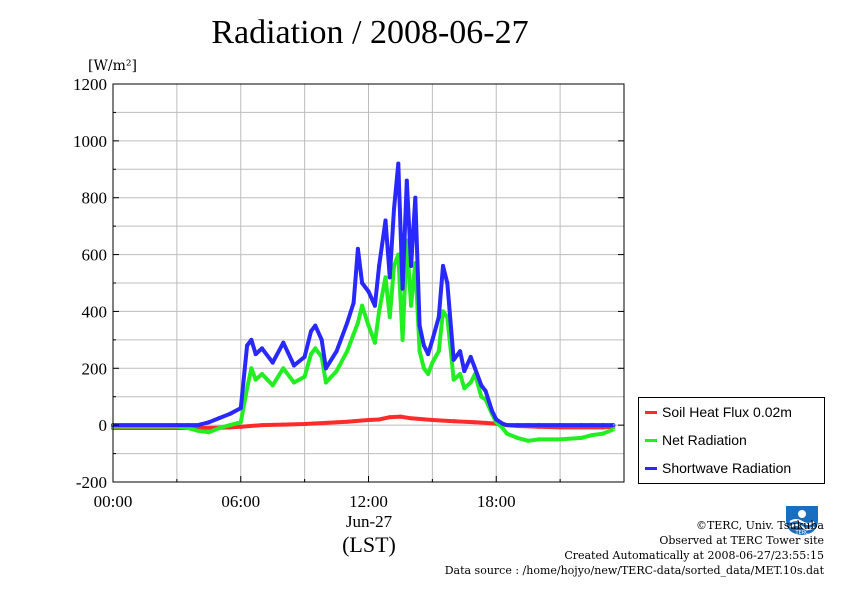 This screenshot has height=595, width=842. Describe the element at coordinates (91, 482) in the screenshot. I see `y-tick-label: -200` at that location.